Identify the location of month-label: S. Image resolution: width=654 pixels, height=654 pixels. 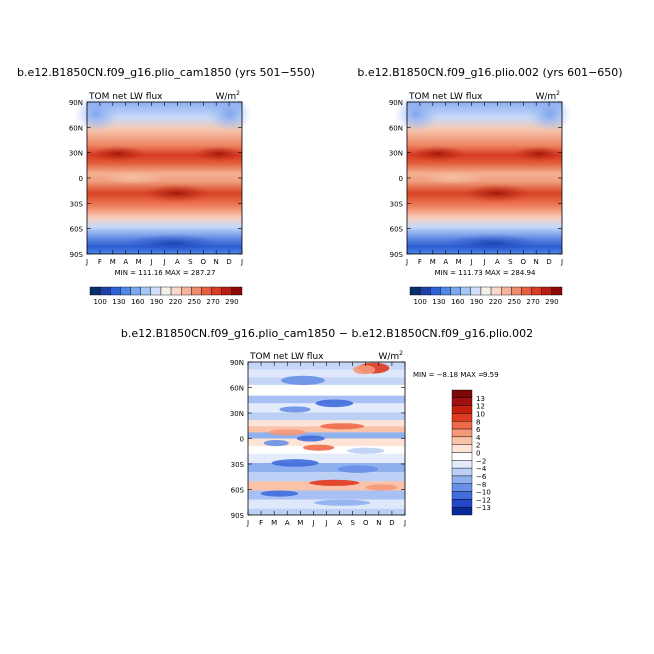
(510, 262).